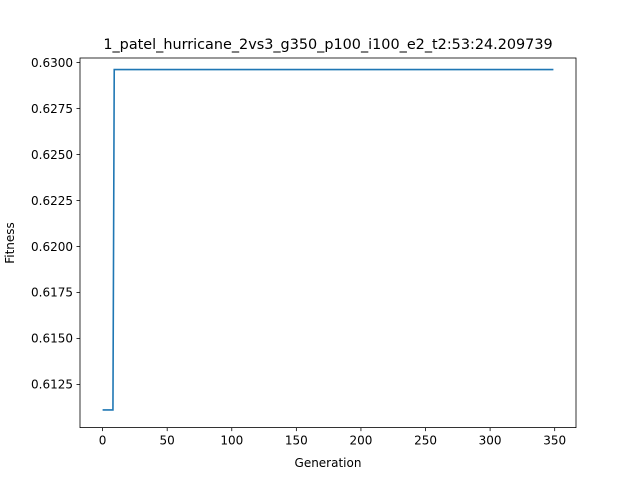  I want to click on x-axis: 0 50 100 150 200 250 300 350, so click(332, 437).